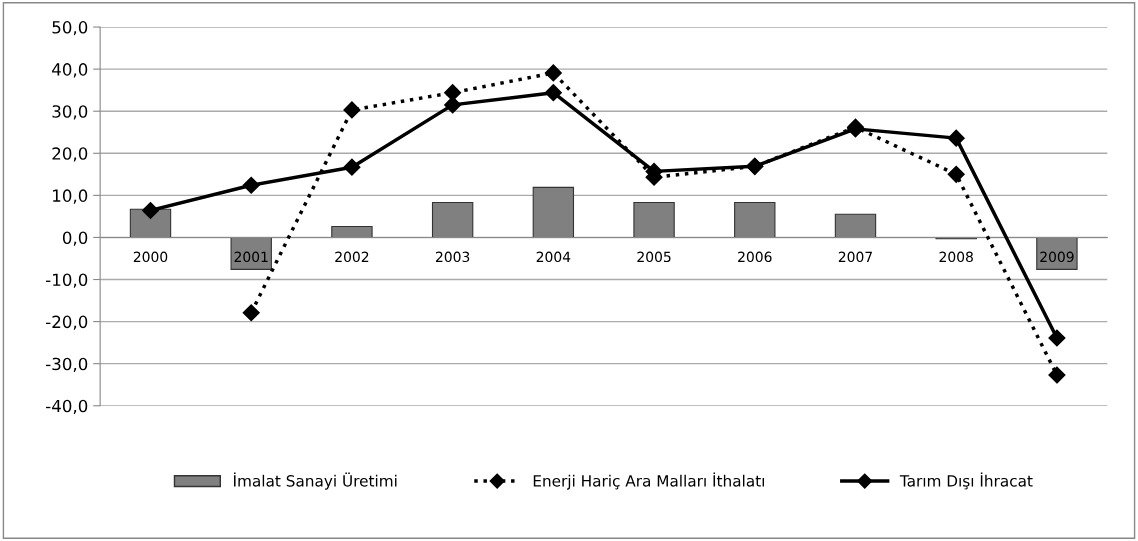 Image resolution: width=1138 pixels, height=541 pixels. I want to click on y-tick-label: -40,0, so click(67, 407).